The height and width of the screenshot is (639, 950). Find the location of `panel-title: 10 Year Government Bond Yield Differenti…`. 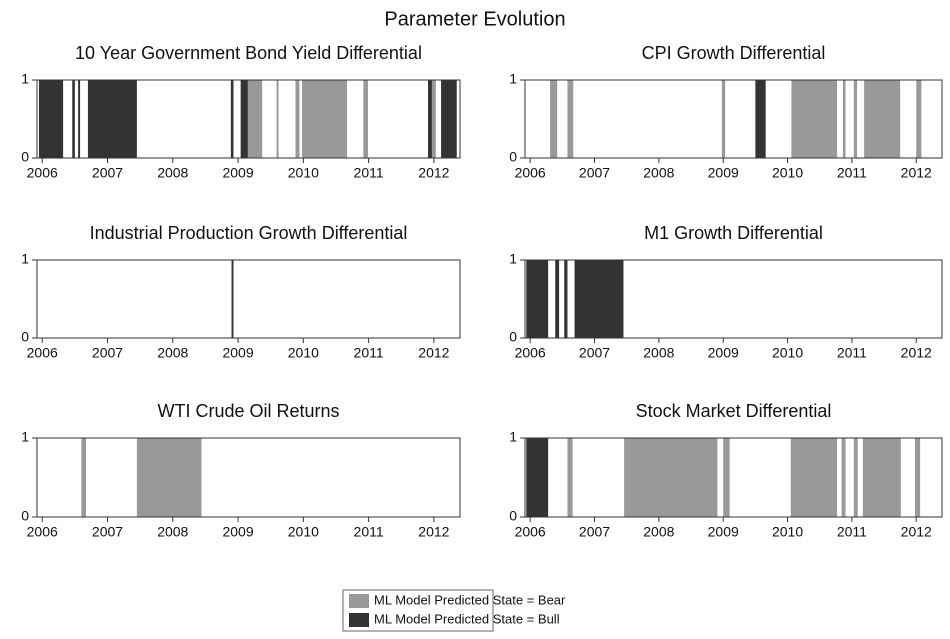

panel-title: 10 Year Government Bond Yield Differenti… is located at coordinates (248, 53).